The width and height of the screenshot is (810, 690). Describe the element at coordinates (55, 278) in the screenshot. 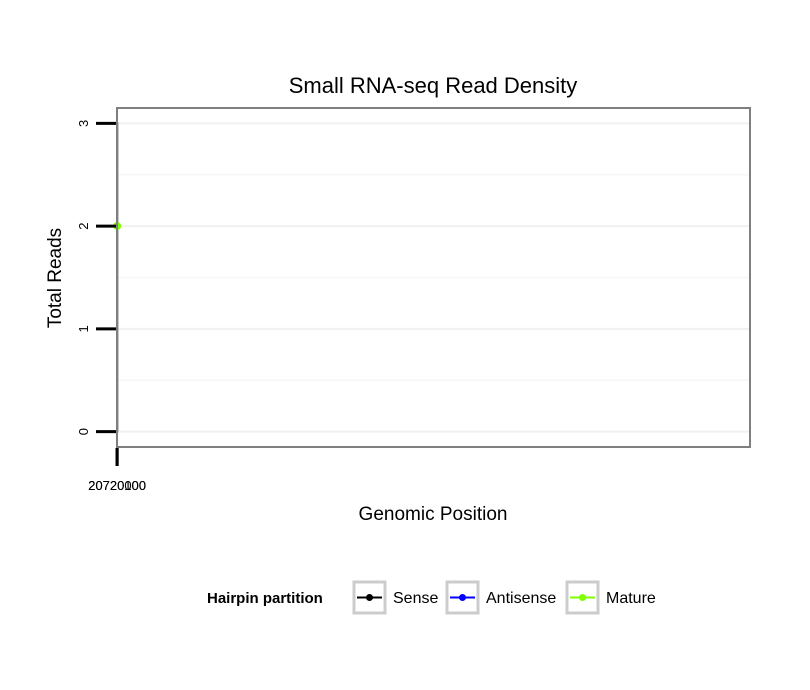

I see `y-axis-label: Total Reads` at that location.